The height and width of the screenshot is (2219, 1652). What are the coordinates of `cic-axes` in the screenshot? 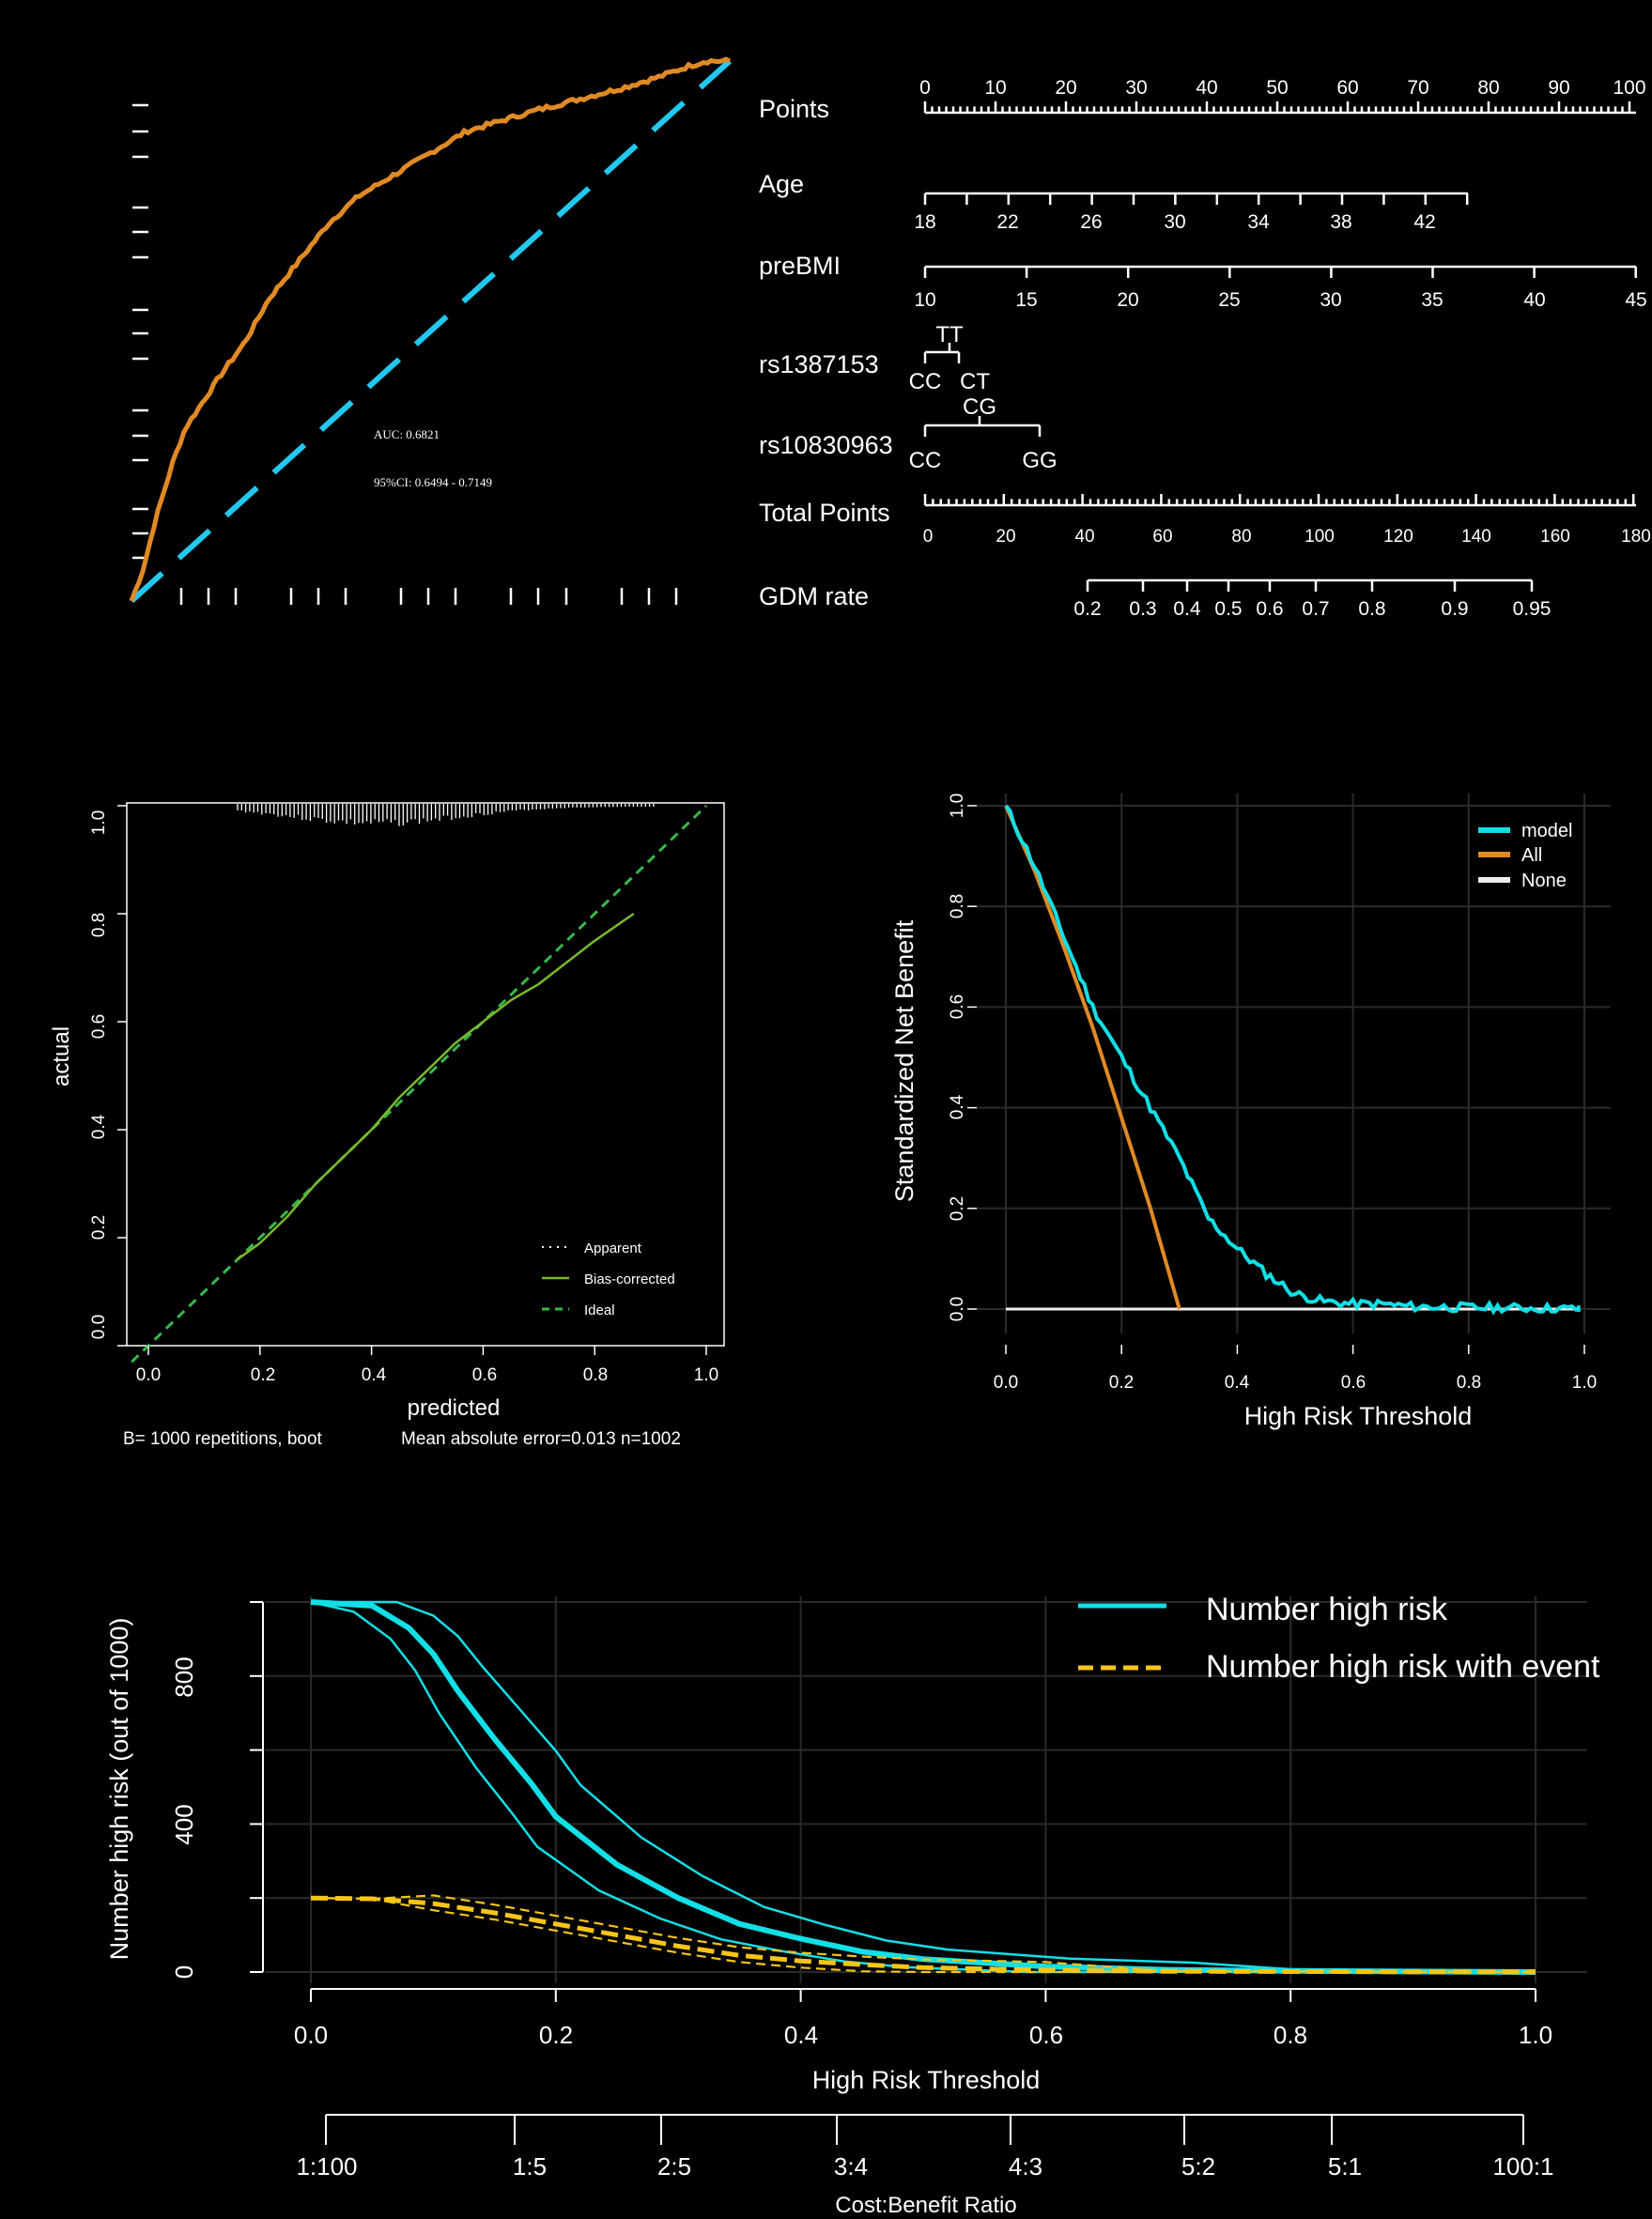 It's located at (893, 1801).